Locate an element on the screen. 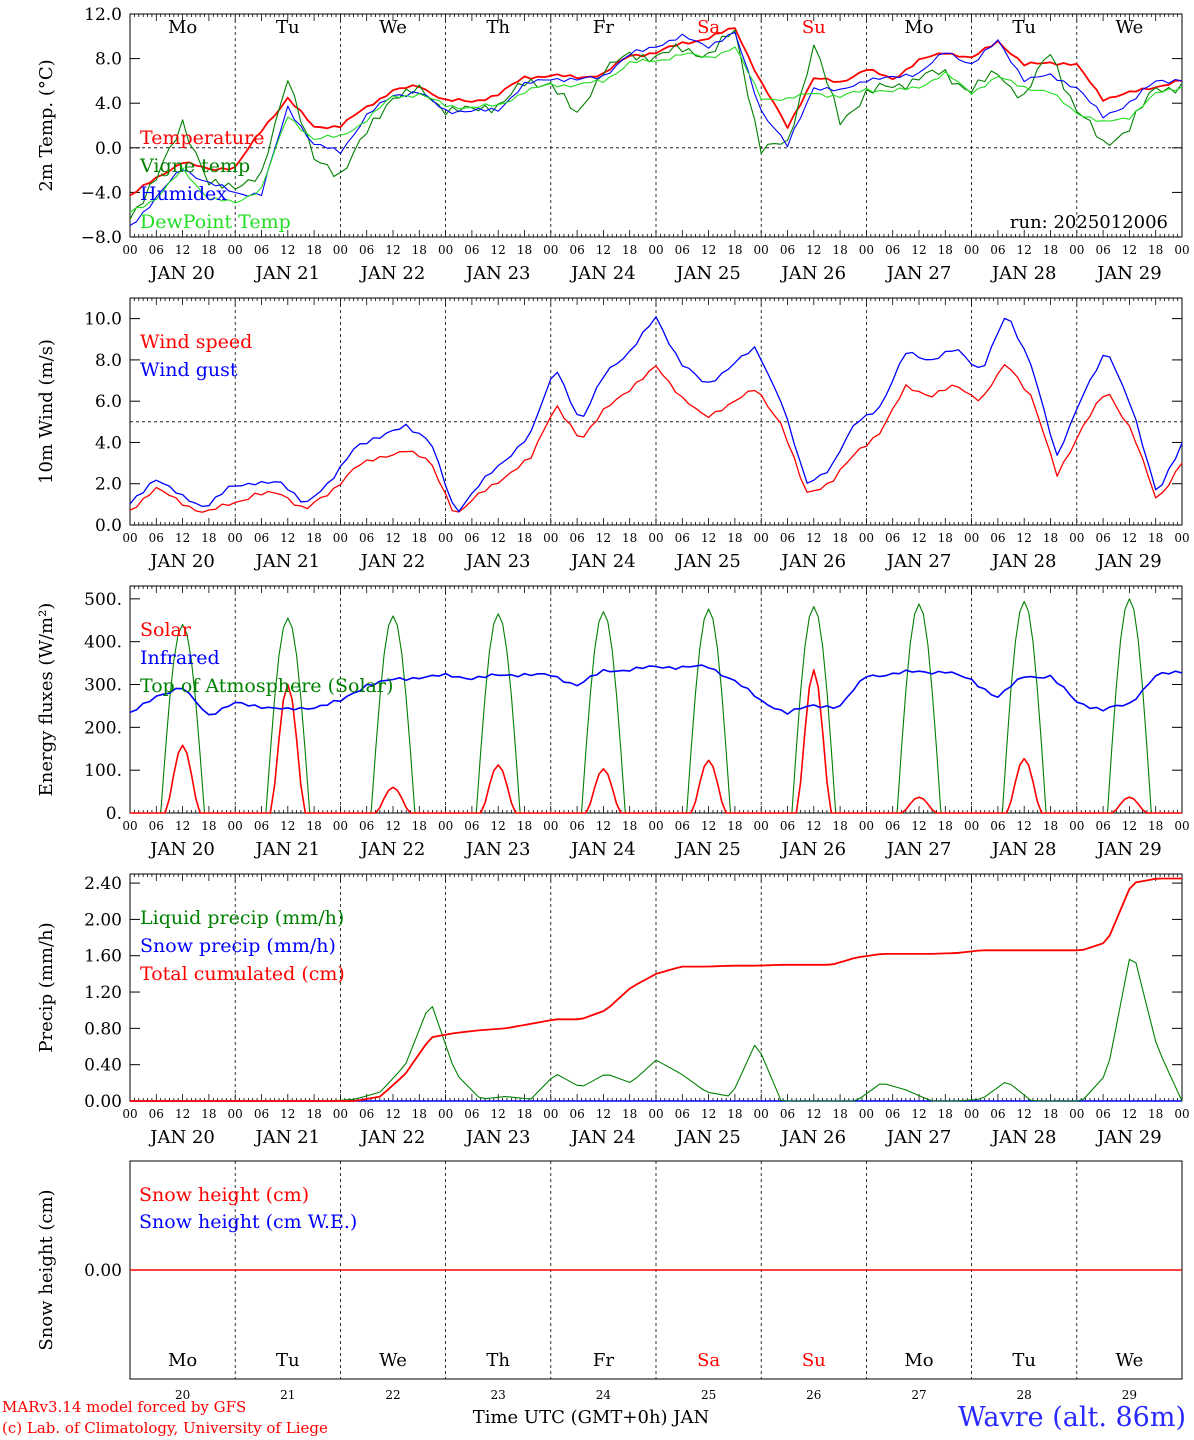 This screenshot has height=1440, width=1194. day-number-label: 28 is located at coordinates (1024, 1395).